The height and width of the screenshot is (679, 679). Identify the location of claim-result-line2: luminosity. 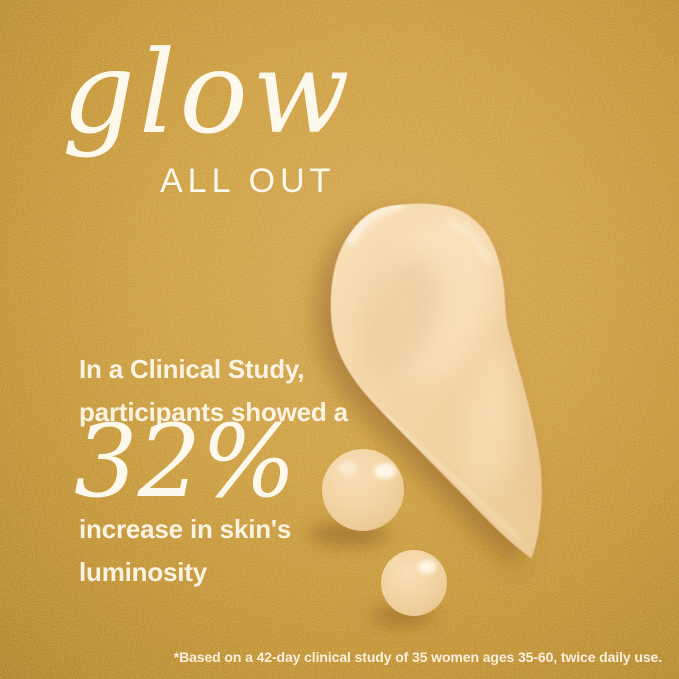
(143, 572).